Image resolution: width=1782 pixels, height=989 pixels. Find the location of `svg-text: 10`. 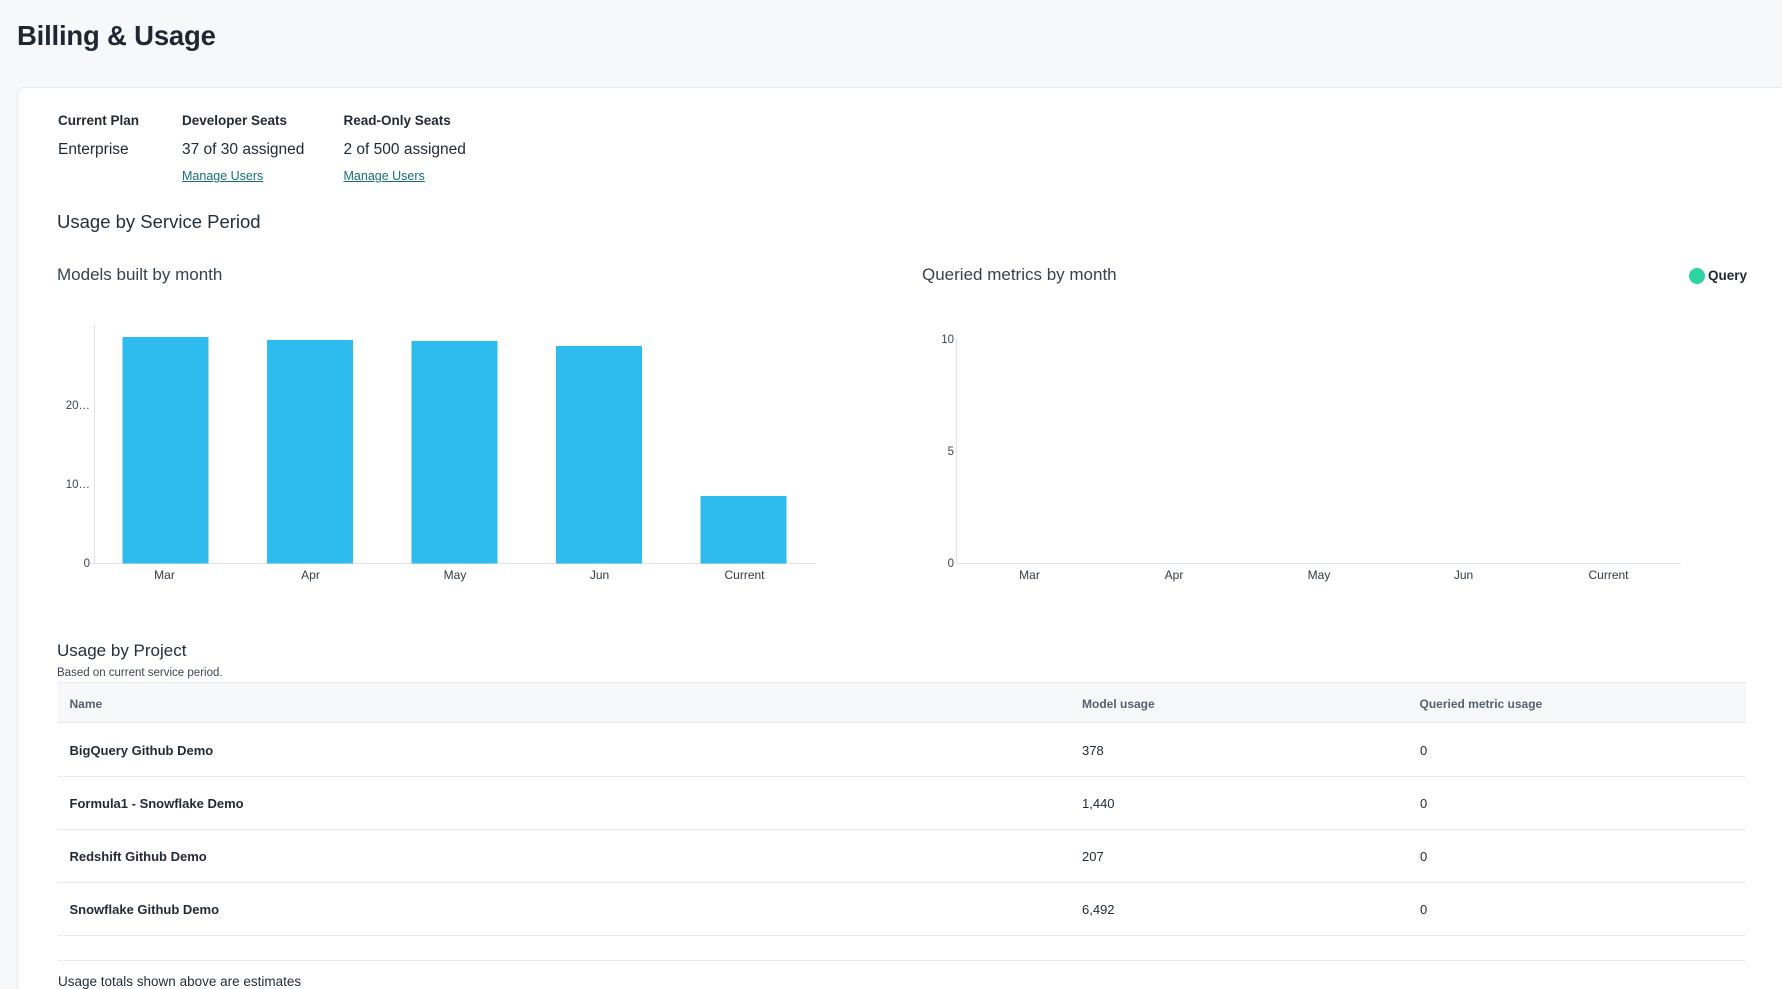

svg-text: 10 is located at coordinates (947, 340).